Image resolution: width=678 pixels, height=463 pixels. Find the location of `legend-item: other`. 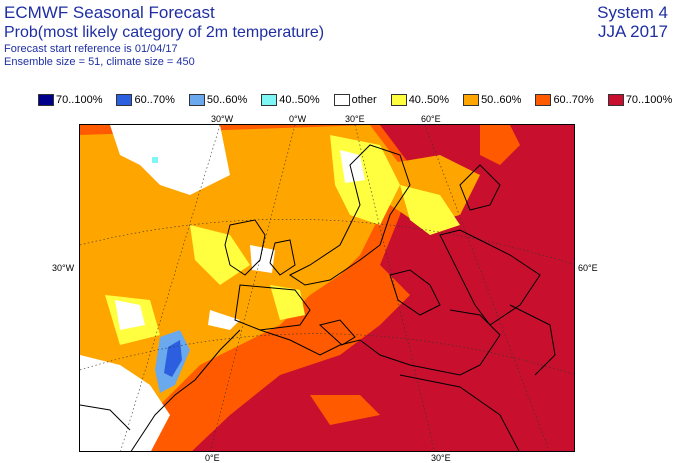

legend-item: other is located at coordinates (355, 100).